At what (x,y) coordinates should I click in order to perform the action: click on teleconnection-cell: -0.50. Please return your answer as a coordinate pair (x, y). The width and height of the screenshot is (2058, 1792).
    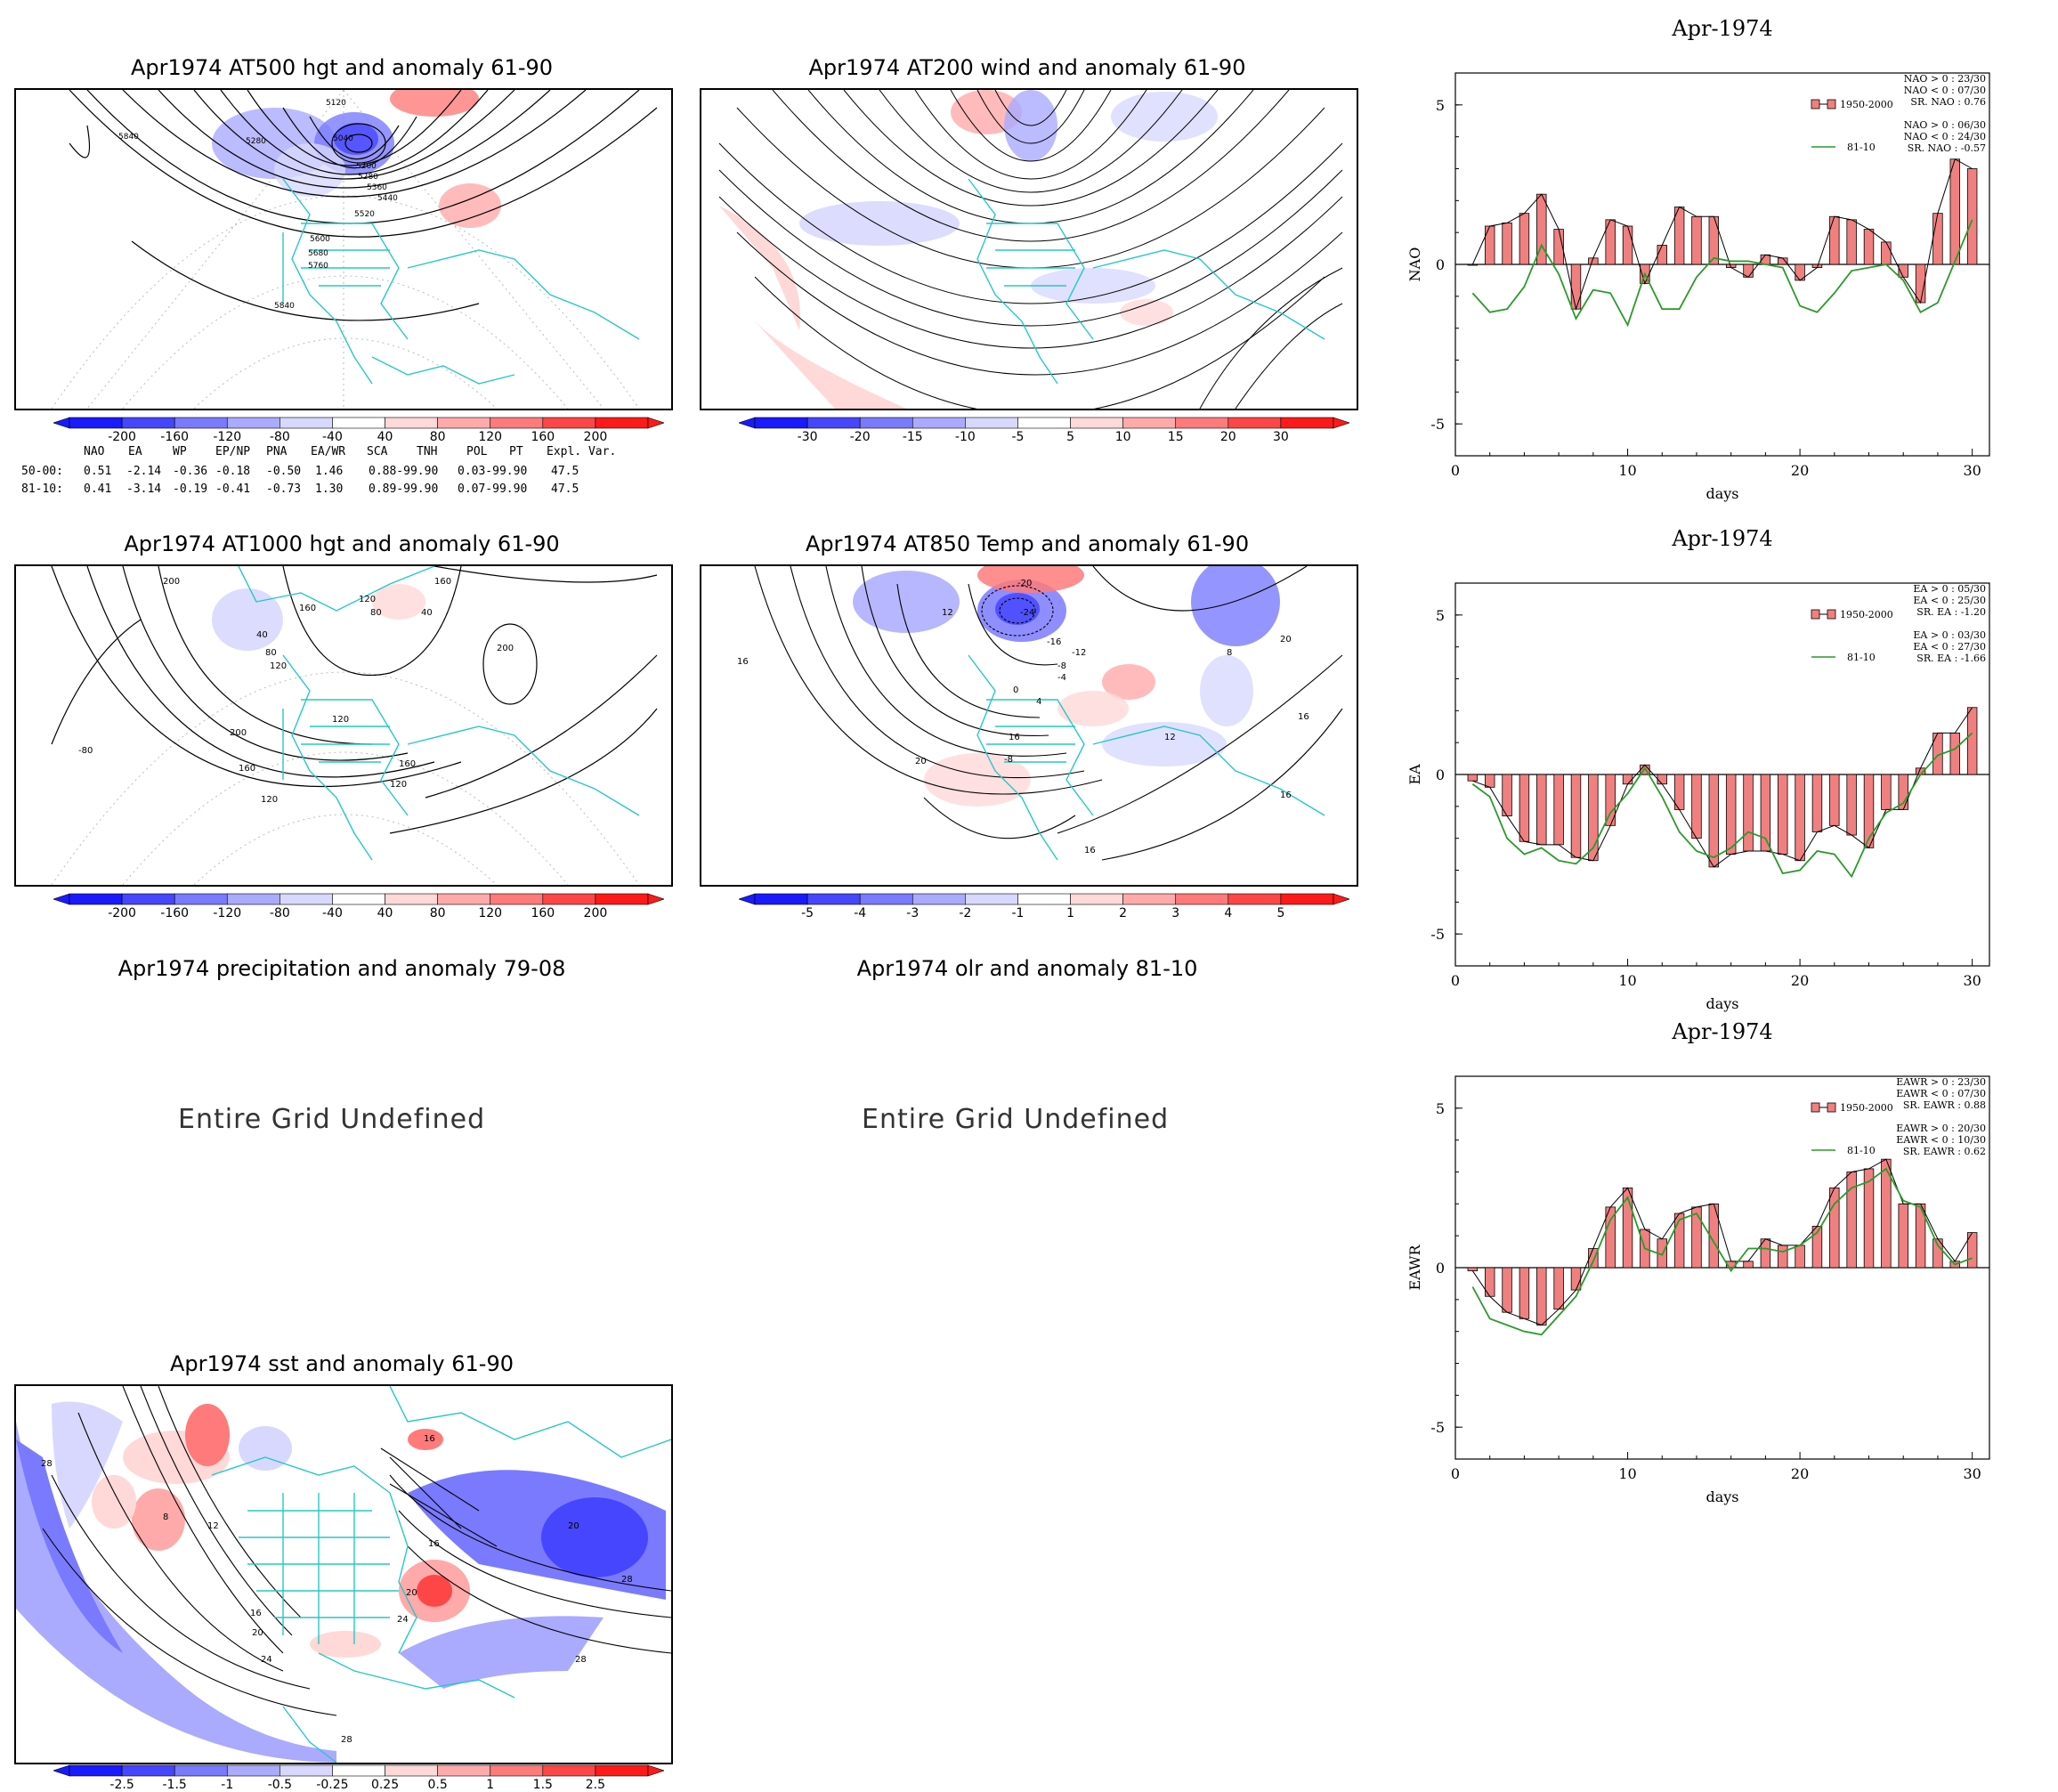
    Looking at the image, I should click on (284, 471).